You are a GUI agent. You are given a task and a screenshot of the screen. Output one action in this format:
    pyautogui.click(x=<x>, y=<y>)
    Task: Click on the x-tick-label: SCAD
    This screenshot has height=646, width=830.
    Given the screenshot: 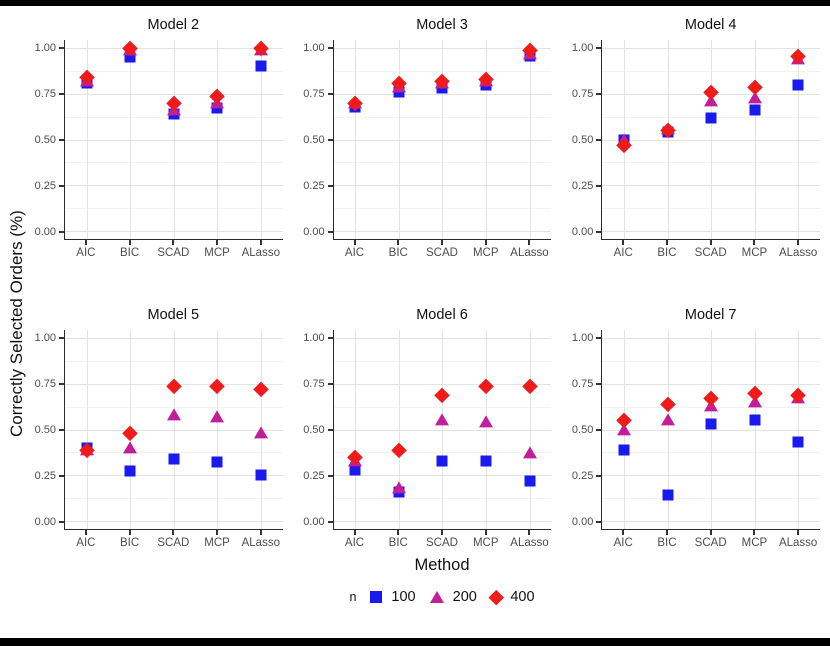 What is the action you would take?
    pyautogui.click(x=173, y=253)
    